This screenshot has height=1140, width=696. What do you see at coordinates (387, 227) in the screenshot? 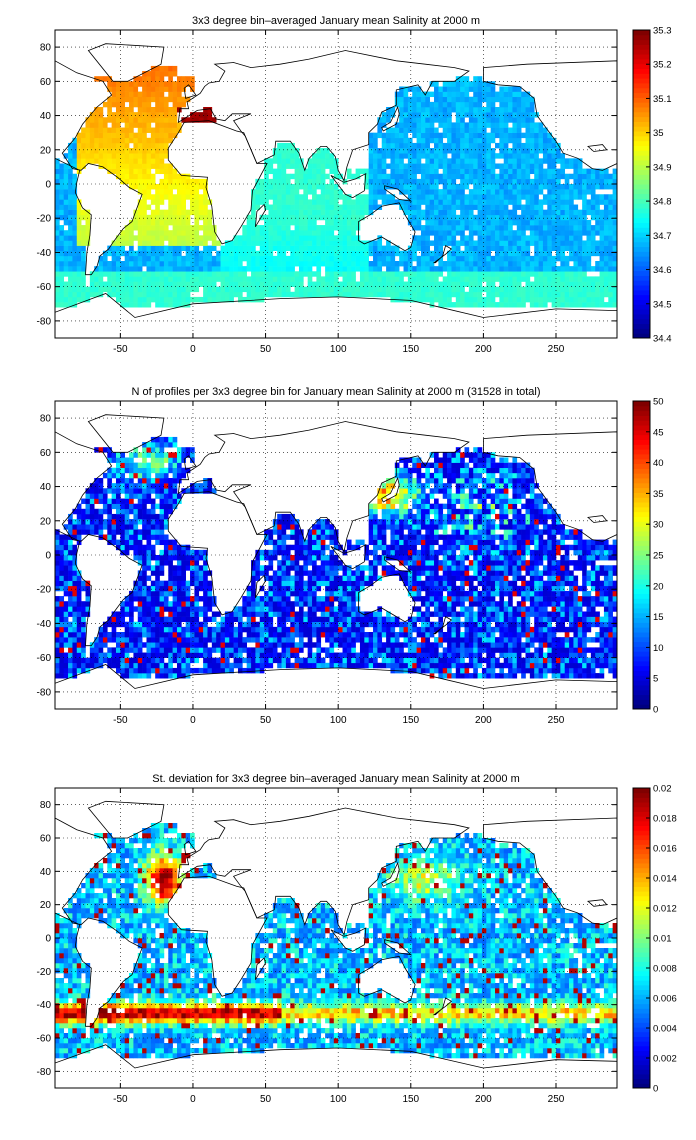
I see `coastline` at bounding box center [387, 227].